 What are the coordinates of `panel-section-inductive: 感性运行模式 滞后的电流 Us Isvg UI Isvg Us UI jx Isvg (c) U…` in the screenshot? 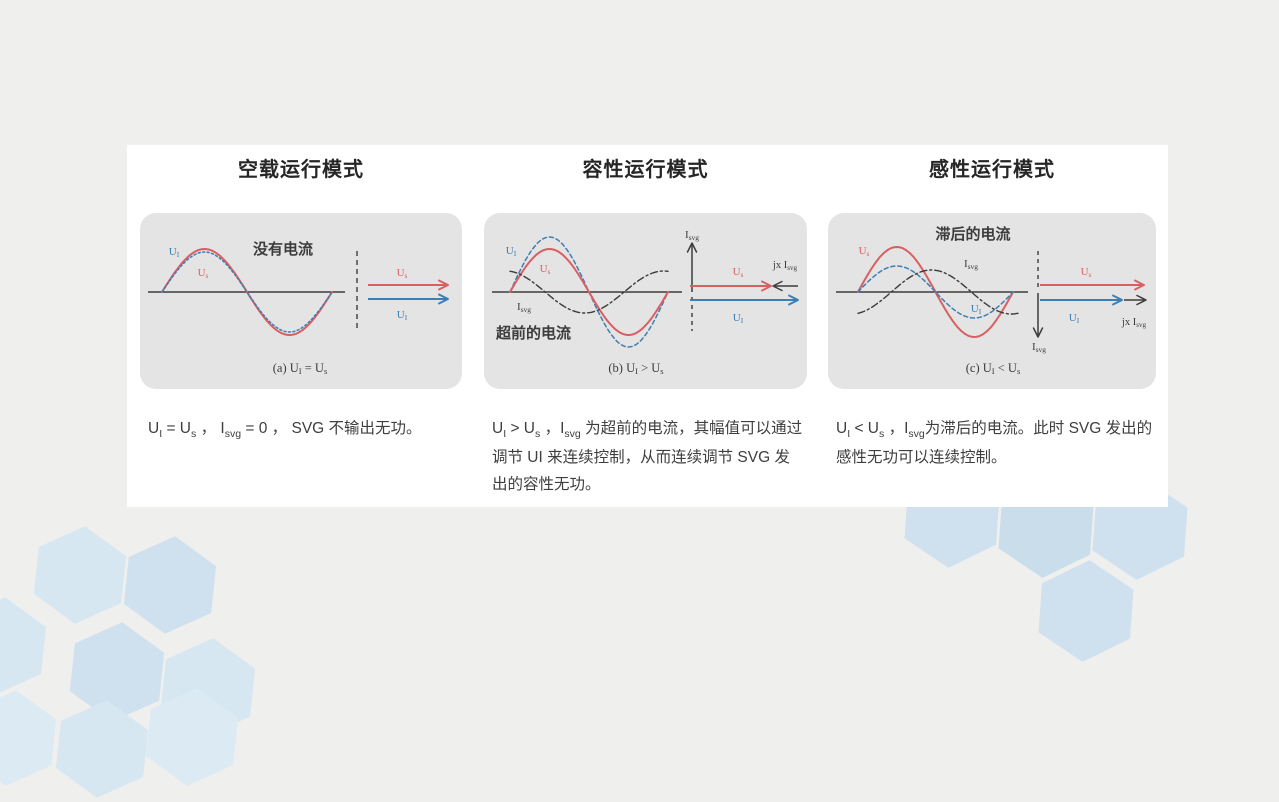 It's located at (992, 326).